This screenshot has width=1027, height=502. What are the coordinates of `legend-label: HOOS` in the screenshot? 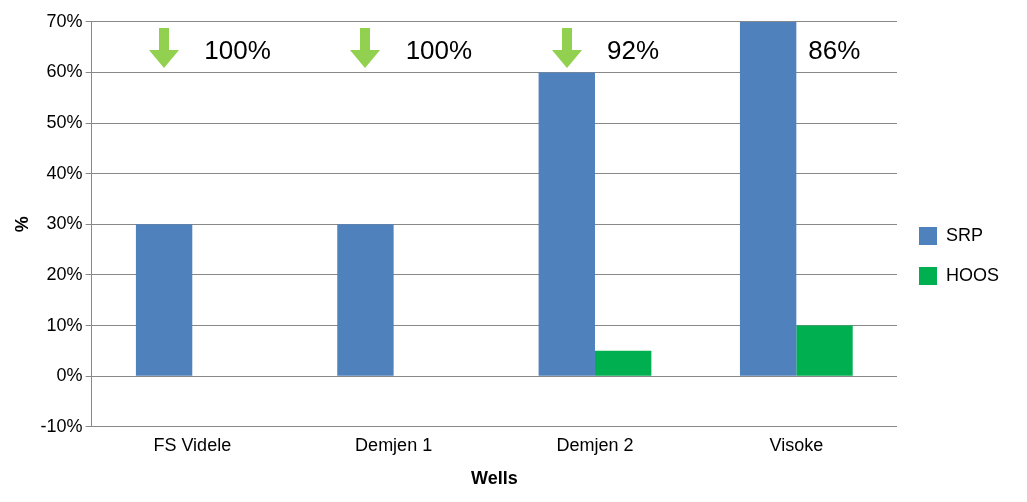 It's located at (972, 274).